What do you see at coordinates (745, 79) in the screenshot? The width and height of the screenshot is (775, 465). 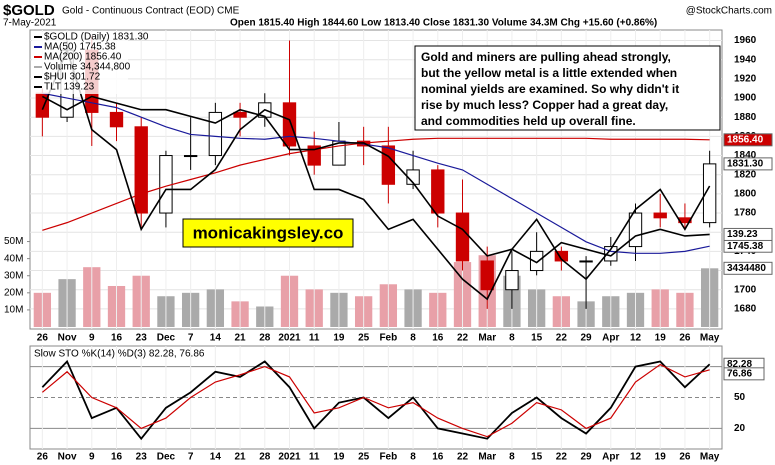 I see `y-tick-label: 1920` at bounding box center [745, 79].